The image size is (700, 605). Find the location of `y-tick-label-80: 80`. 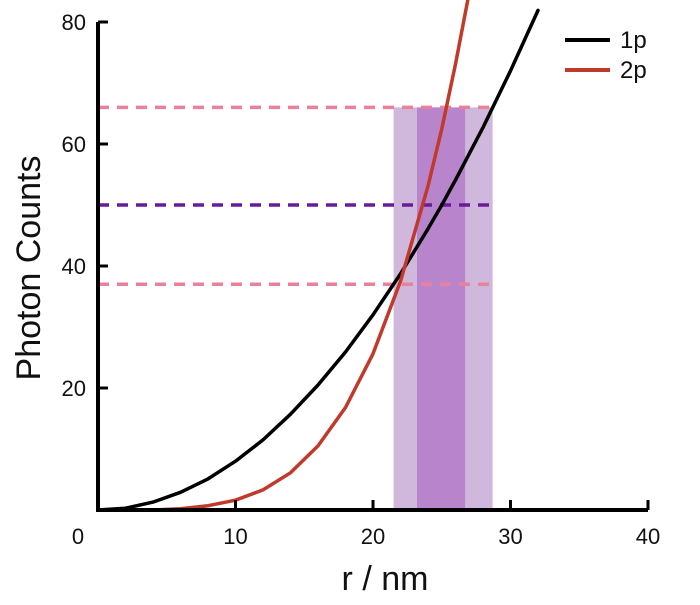

y-tick-label-80: 80 is located at coordinates (74, 22).